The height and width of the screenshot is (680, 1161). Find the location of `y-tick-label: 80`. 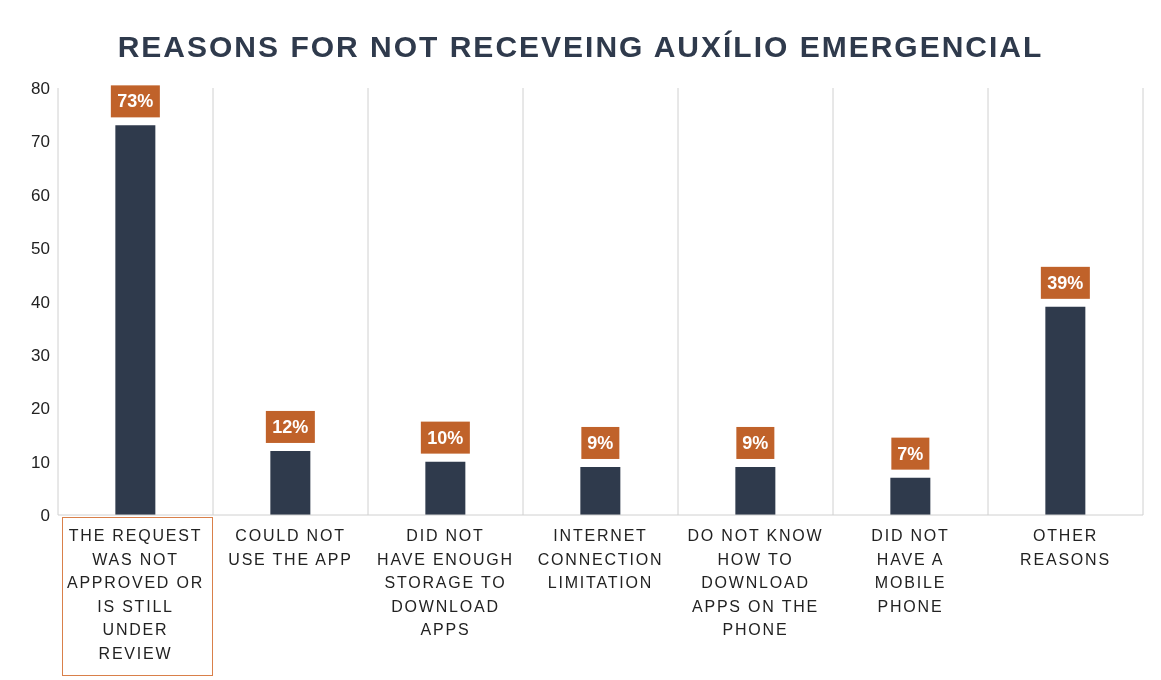

y-tick-label: 80 is located at coordinates (40, 89).